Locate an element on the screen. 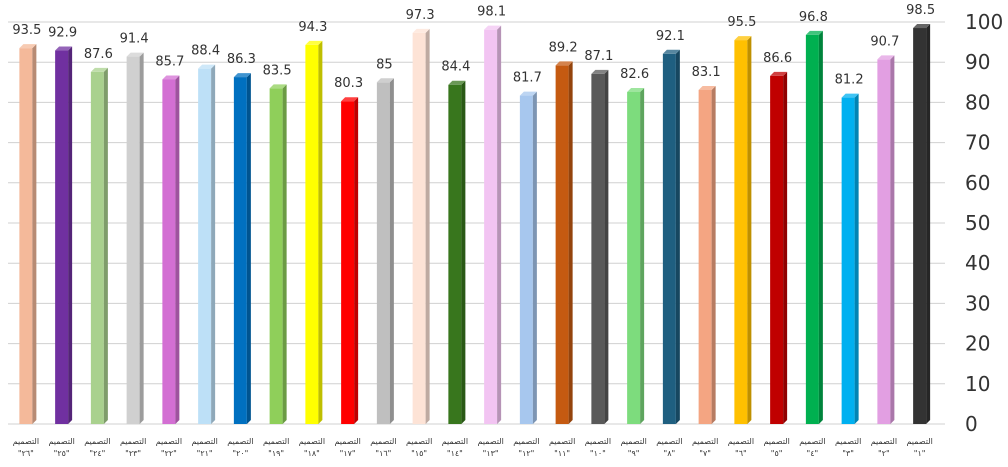  x-tick-label: التصميم "٤" is located at coordinates (812, 447).